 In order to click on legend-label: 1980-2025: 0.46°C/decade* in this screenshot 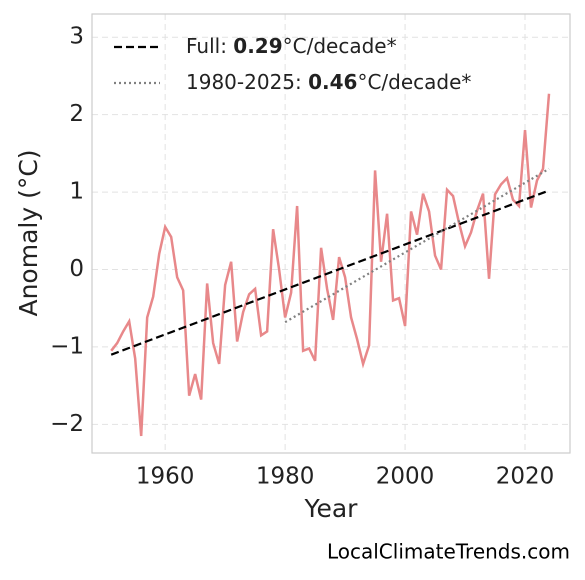, I will do `click(328, 82)`.